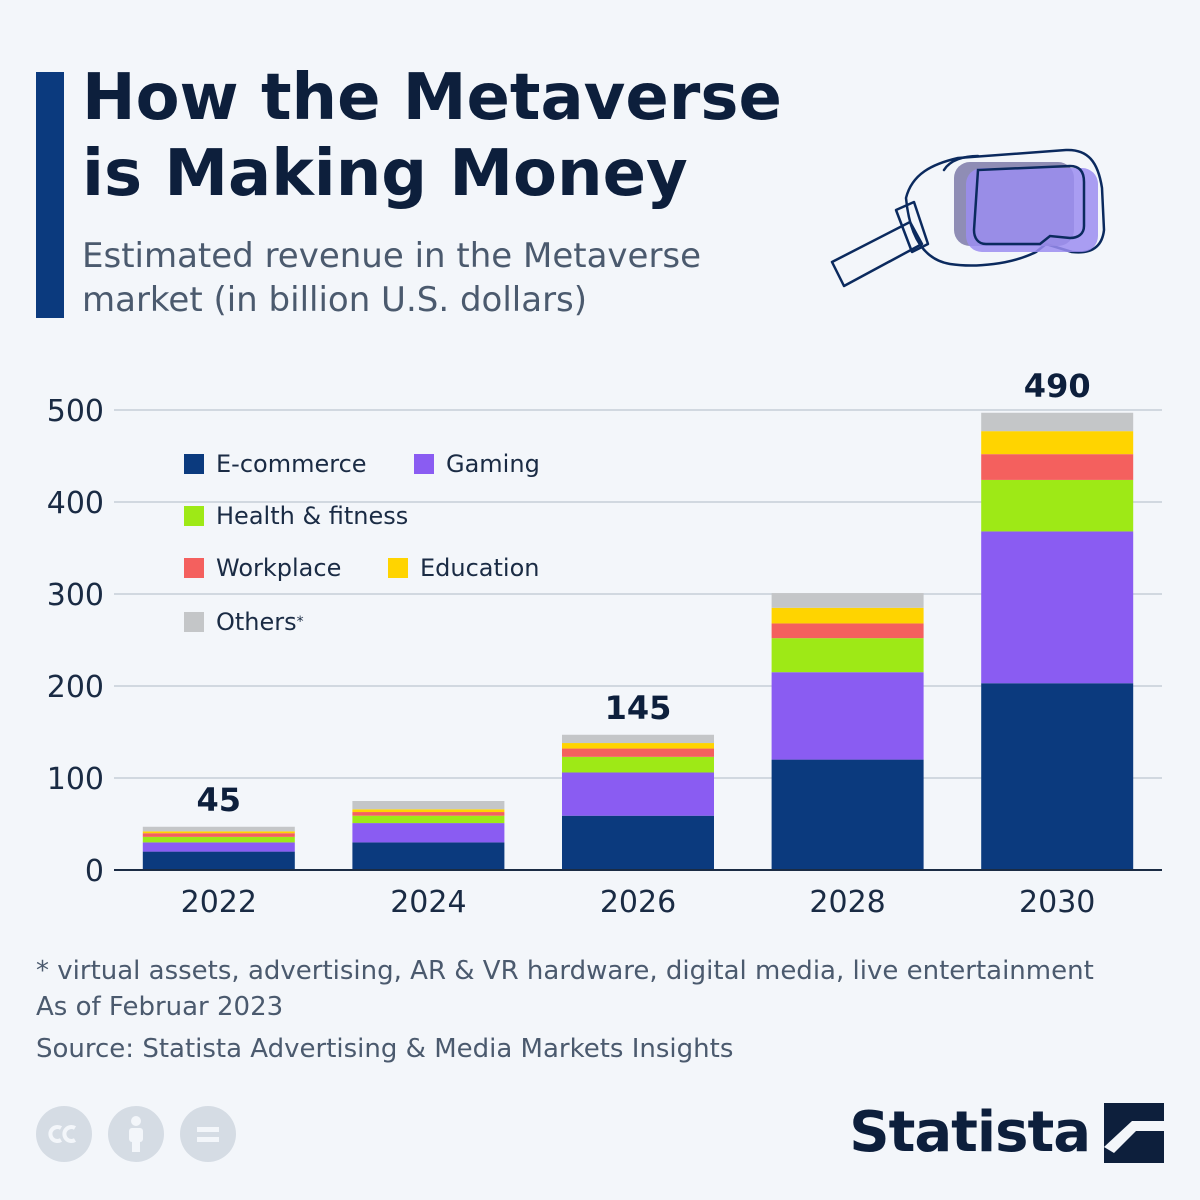 This screenshot has height=1200, width=1200. Describe the element at coordinates (1134, 1132) in the screenshot. I see `statista-logo-icon` at that location.